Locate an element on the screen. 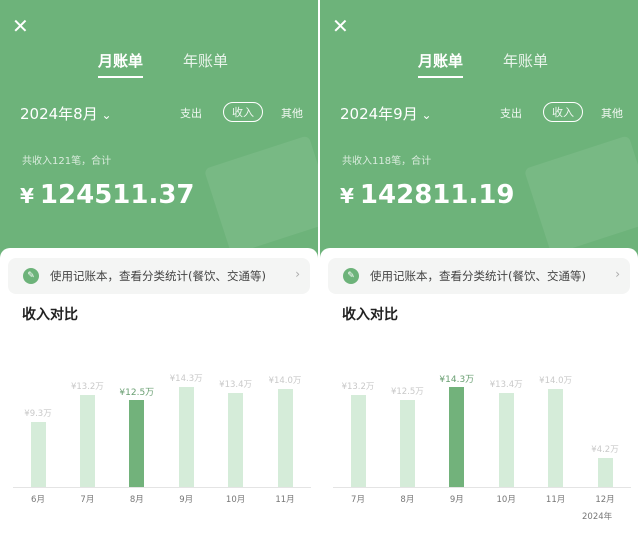  total-amount: ¥124511.37 is located at coordinates (107, 195).